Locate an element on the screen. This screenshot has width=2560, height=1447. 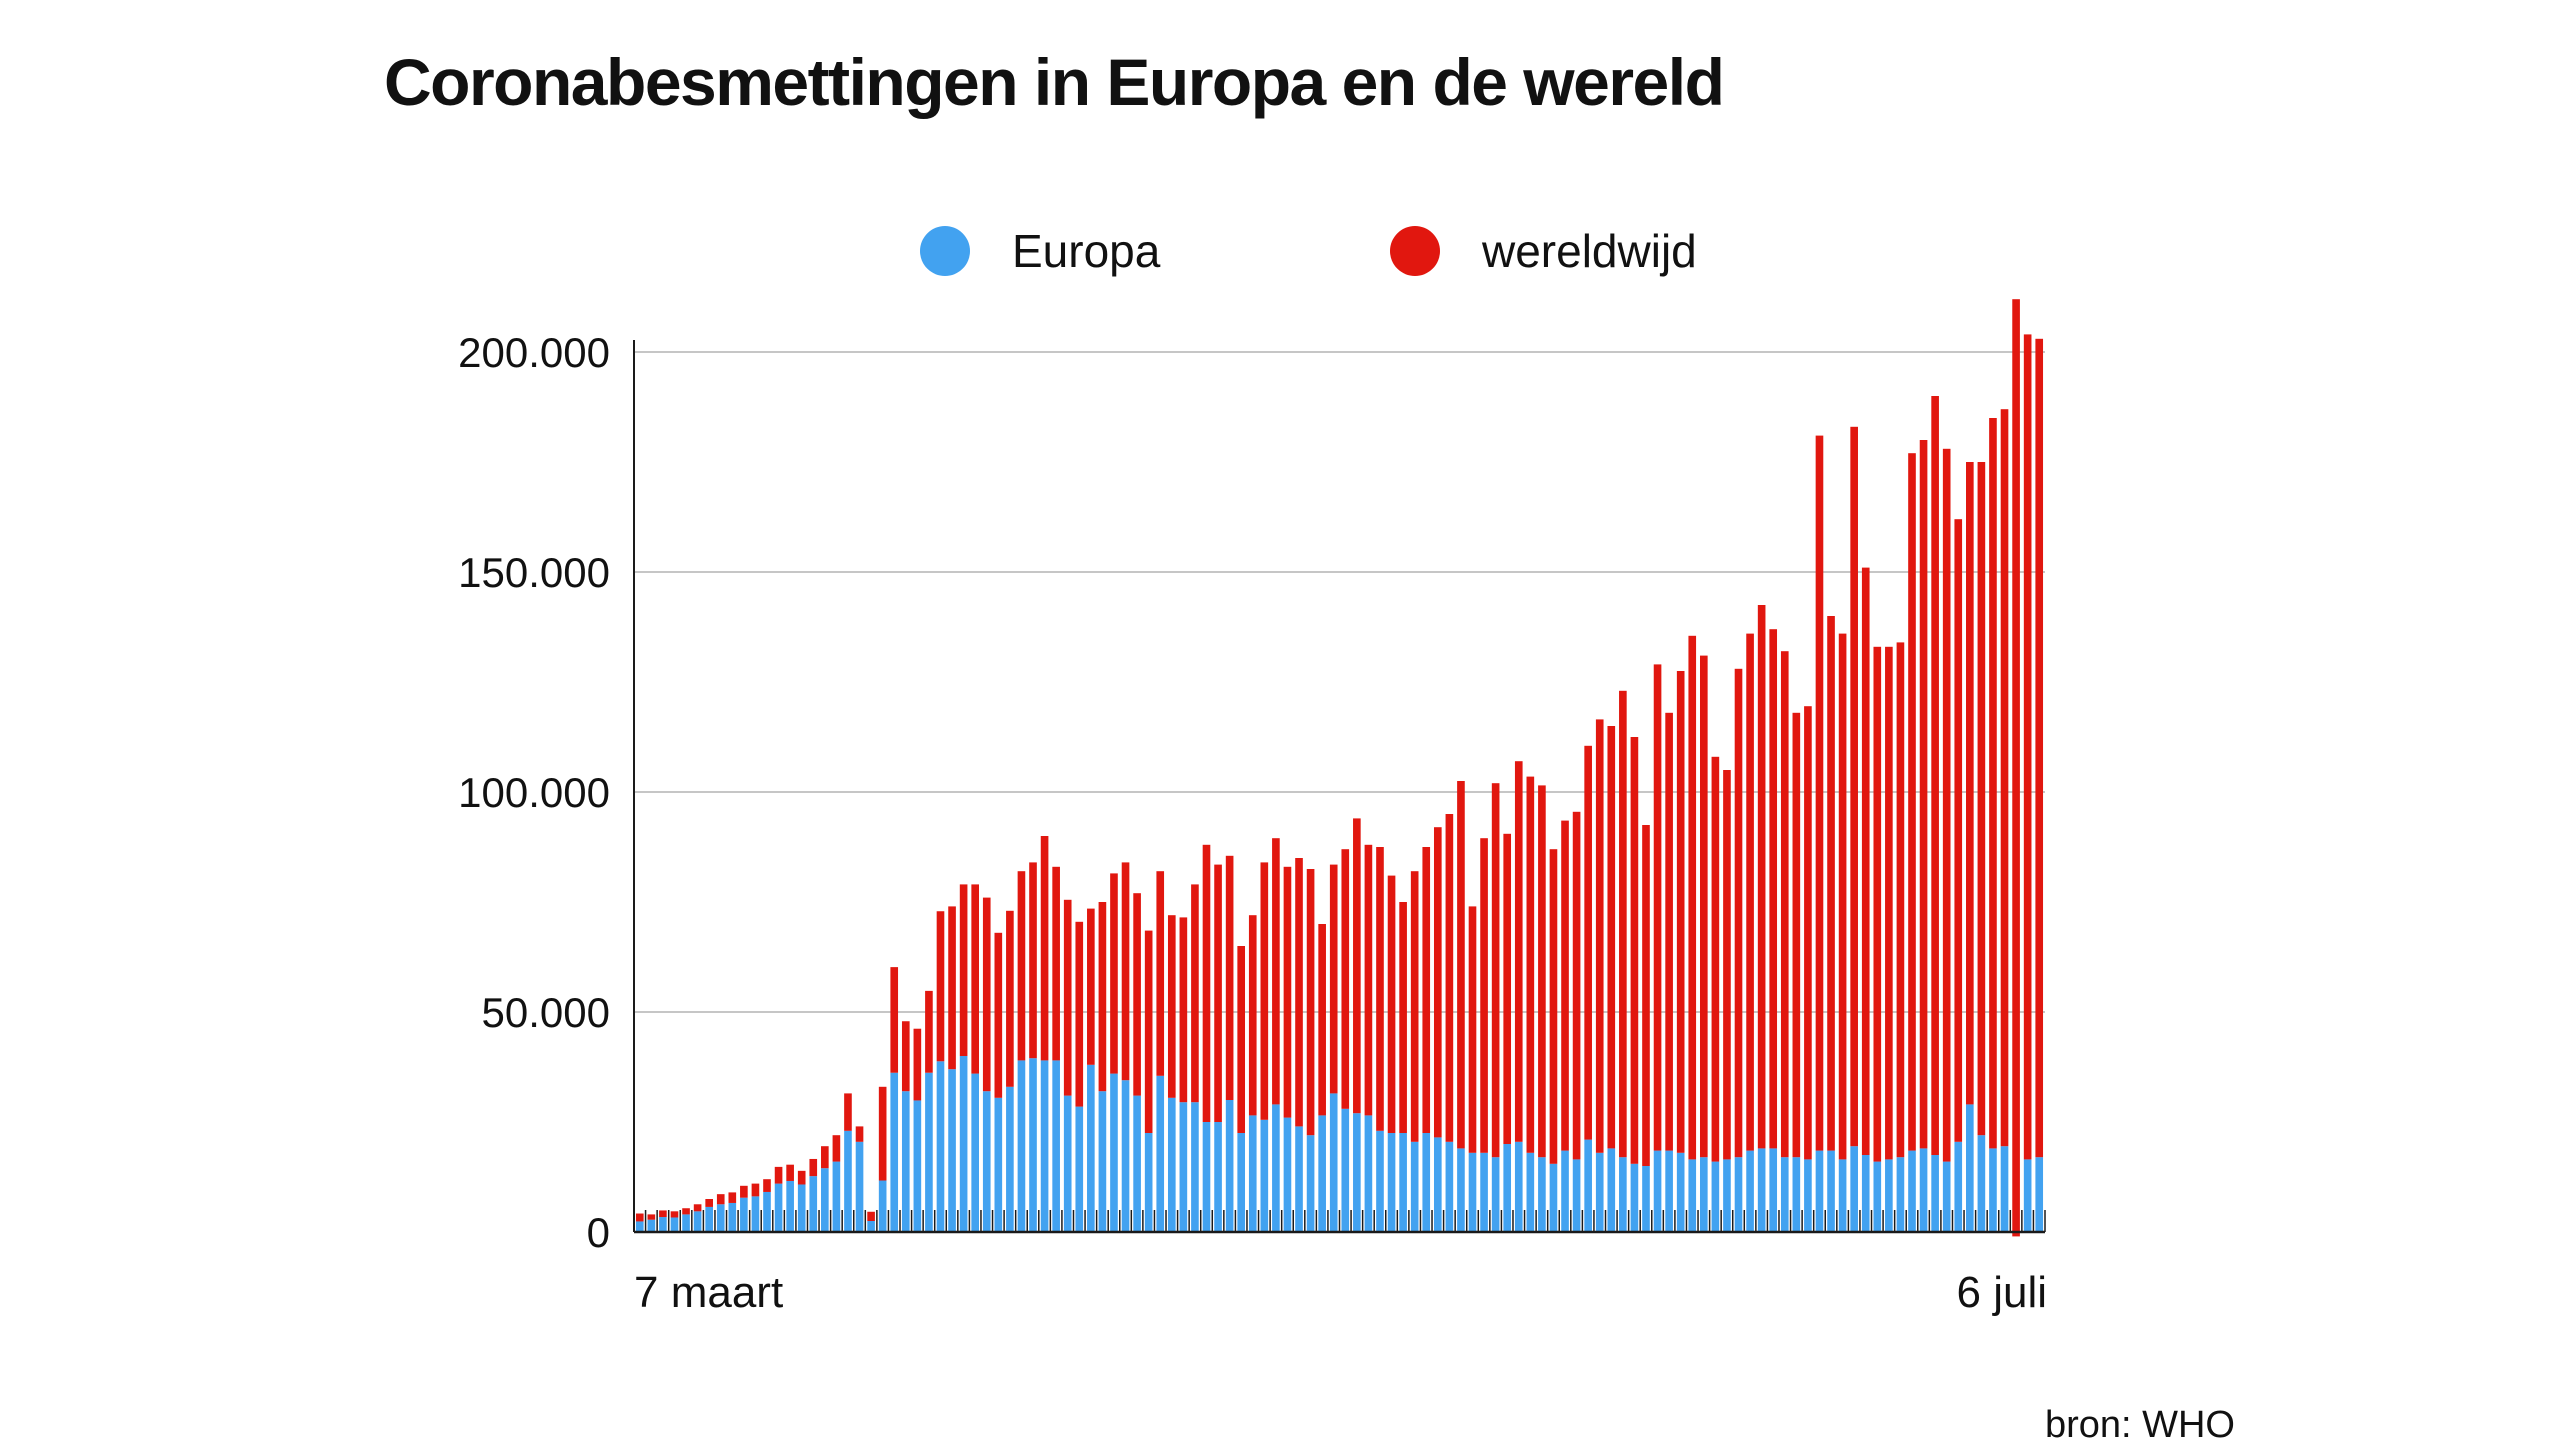
y-axis-label-100000: 100.000 is located at coordinates (534, 792).